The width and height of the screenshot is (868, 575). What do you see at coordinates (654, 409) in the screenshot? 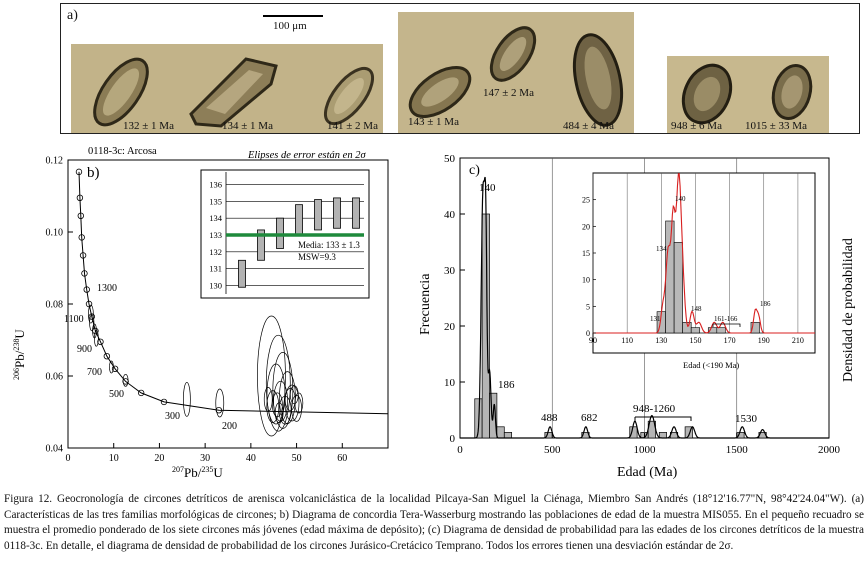
I see `peak-label: 948-1260` at bounding box center [654, 409].